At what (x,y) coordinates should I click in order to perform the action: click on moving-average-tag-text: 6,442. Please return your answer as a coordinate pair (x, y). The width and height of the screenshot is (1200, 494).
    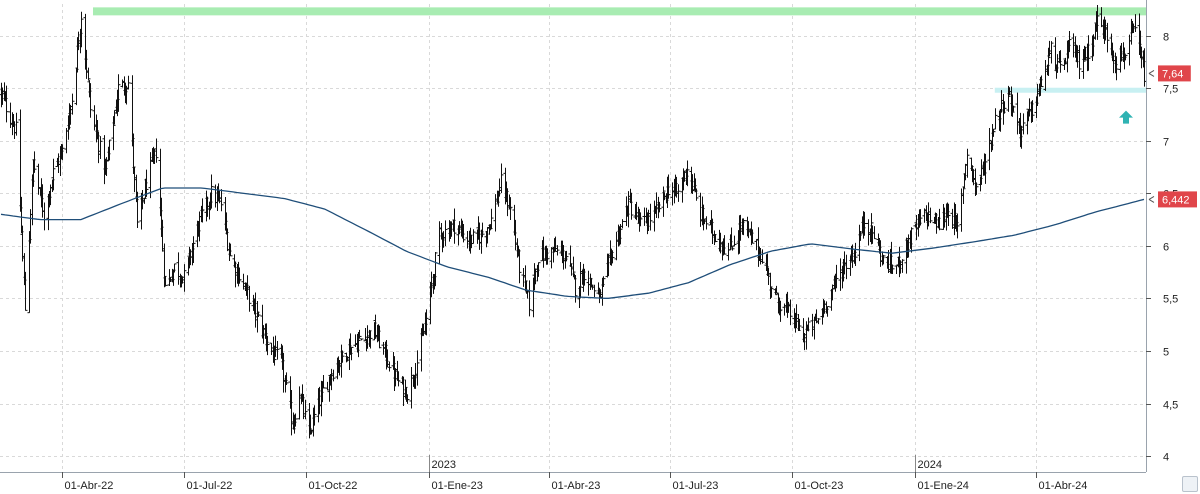
    Looking at the image, I should click on (1176, 200).